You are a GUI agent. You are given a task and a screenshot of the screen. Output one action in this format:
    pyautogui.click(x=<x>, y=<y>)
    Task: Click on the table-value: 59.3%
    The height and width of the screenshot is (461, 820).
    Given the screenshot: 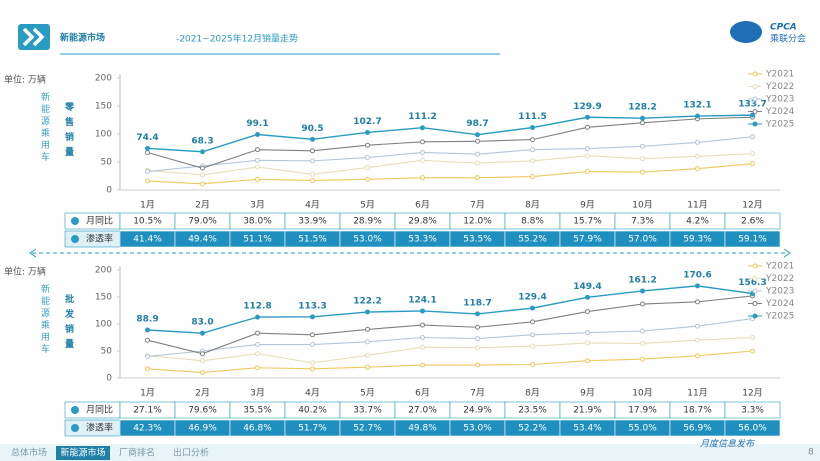 What is the action you would take?
    pyautogui.click(x=697, y=240)
    